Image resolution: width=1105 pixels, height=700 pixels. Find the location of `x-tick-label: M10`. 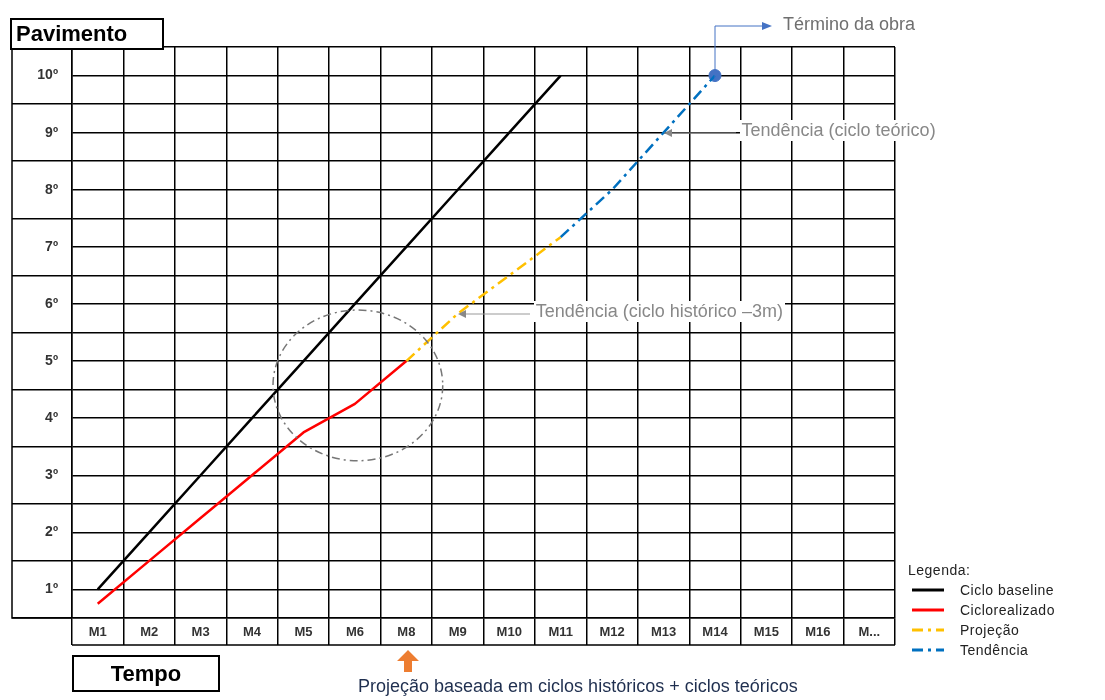

x-tick-label: M10 is located at coordinates (509, 632).